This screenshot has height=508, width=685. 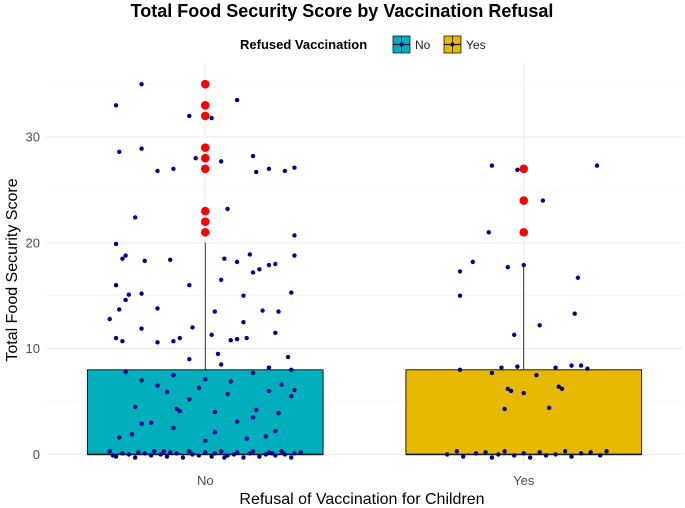 What do you see at coordinates (33, 242) in the screenshot?
I see `y-tick-label: 20` at bounding box center [33, 242].